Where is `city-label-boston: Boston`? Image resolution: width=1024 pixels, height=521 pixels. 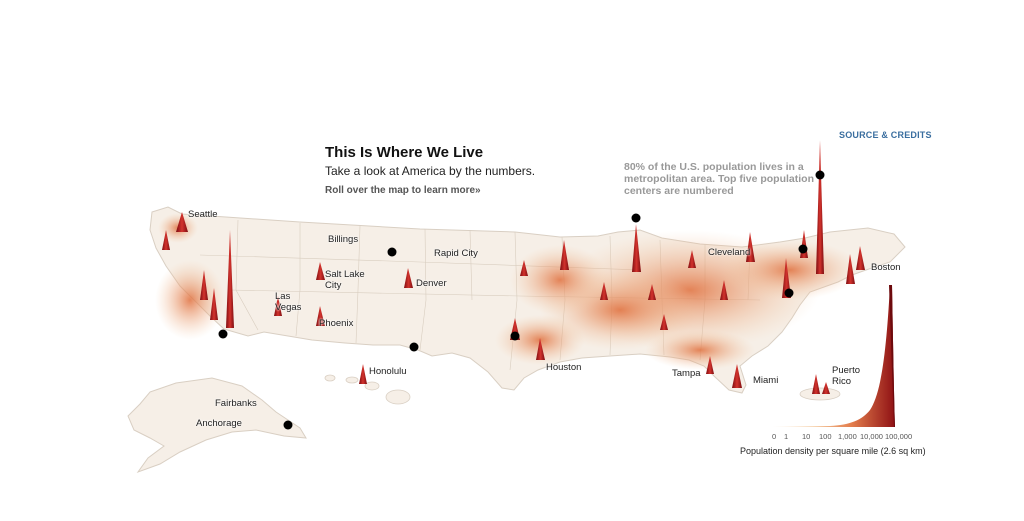
city-label-boston: Boston is located at coordinates (886, 267).